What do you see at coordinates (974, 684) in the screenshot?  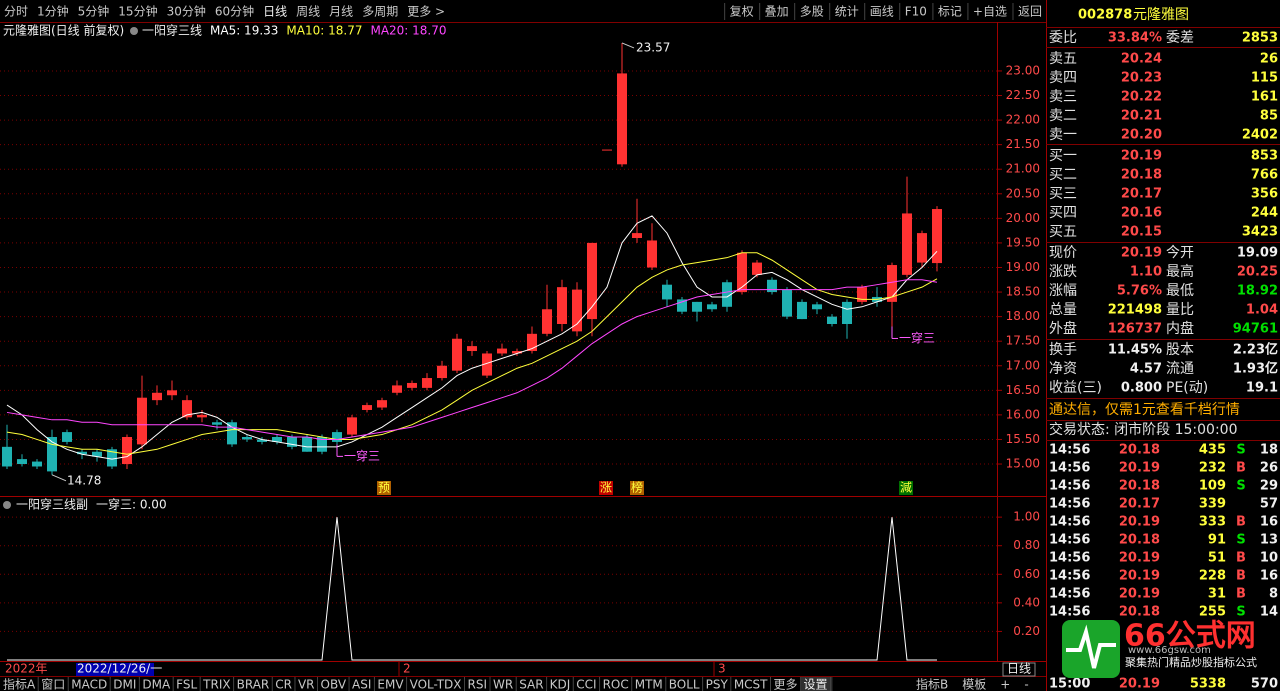 I see `indicator-tab: 模板` at bounding box center [974, 684].